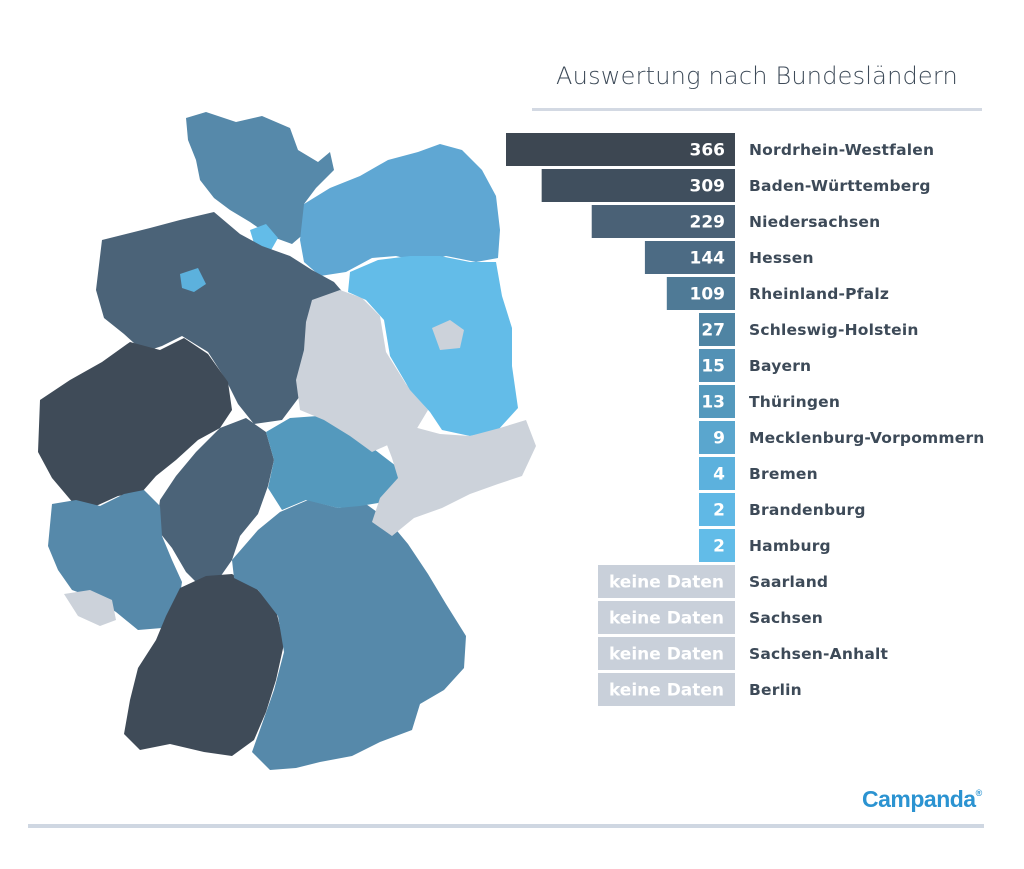 This screenshot has height=869, width=1024. I want to click on bar-mecklenburg-vorpommern, so click(717, 437).